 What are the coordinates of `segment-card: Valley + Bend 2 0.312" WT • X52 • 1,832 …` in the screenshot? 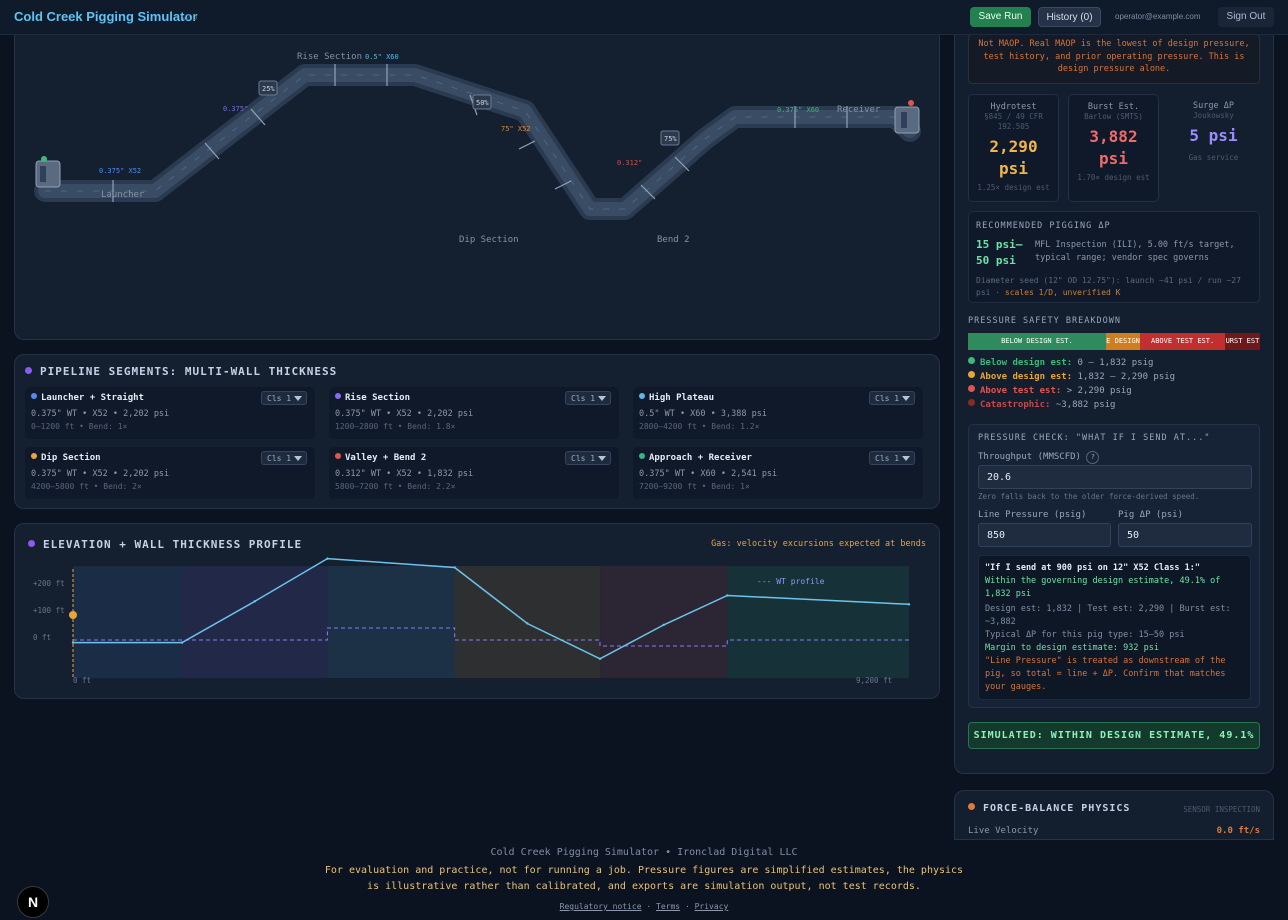 It's located at (474, 473).